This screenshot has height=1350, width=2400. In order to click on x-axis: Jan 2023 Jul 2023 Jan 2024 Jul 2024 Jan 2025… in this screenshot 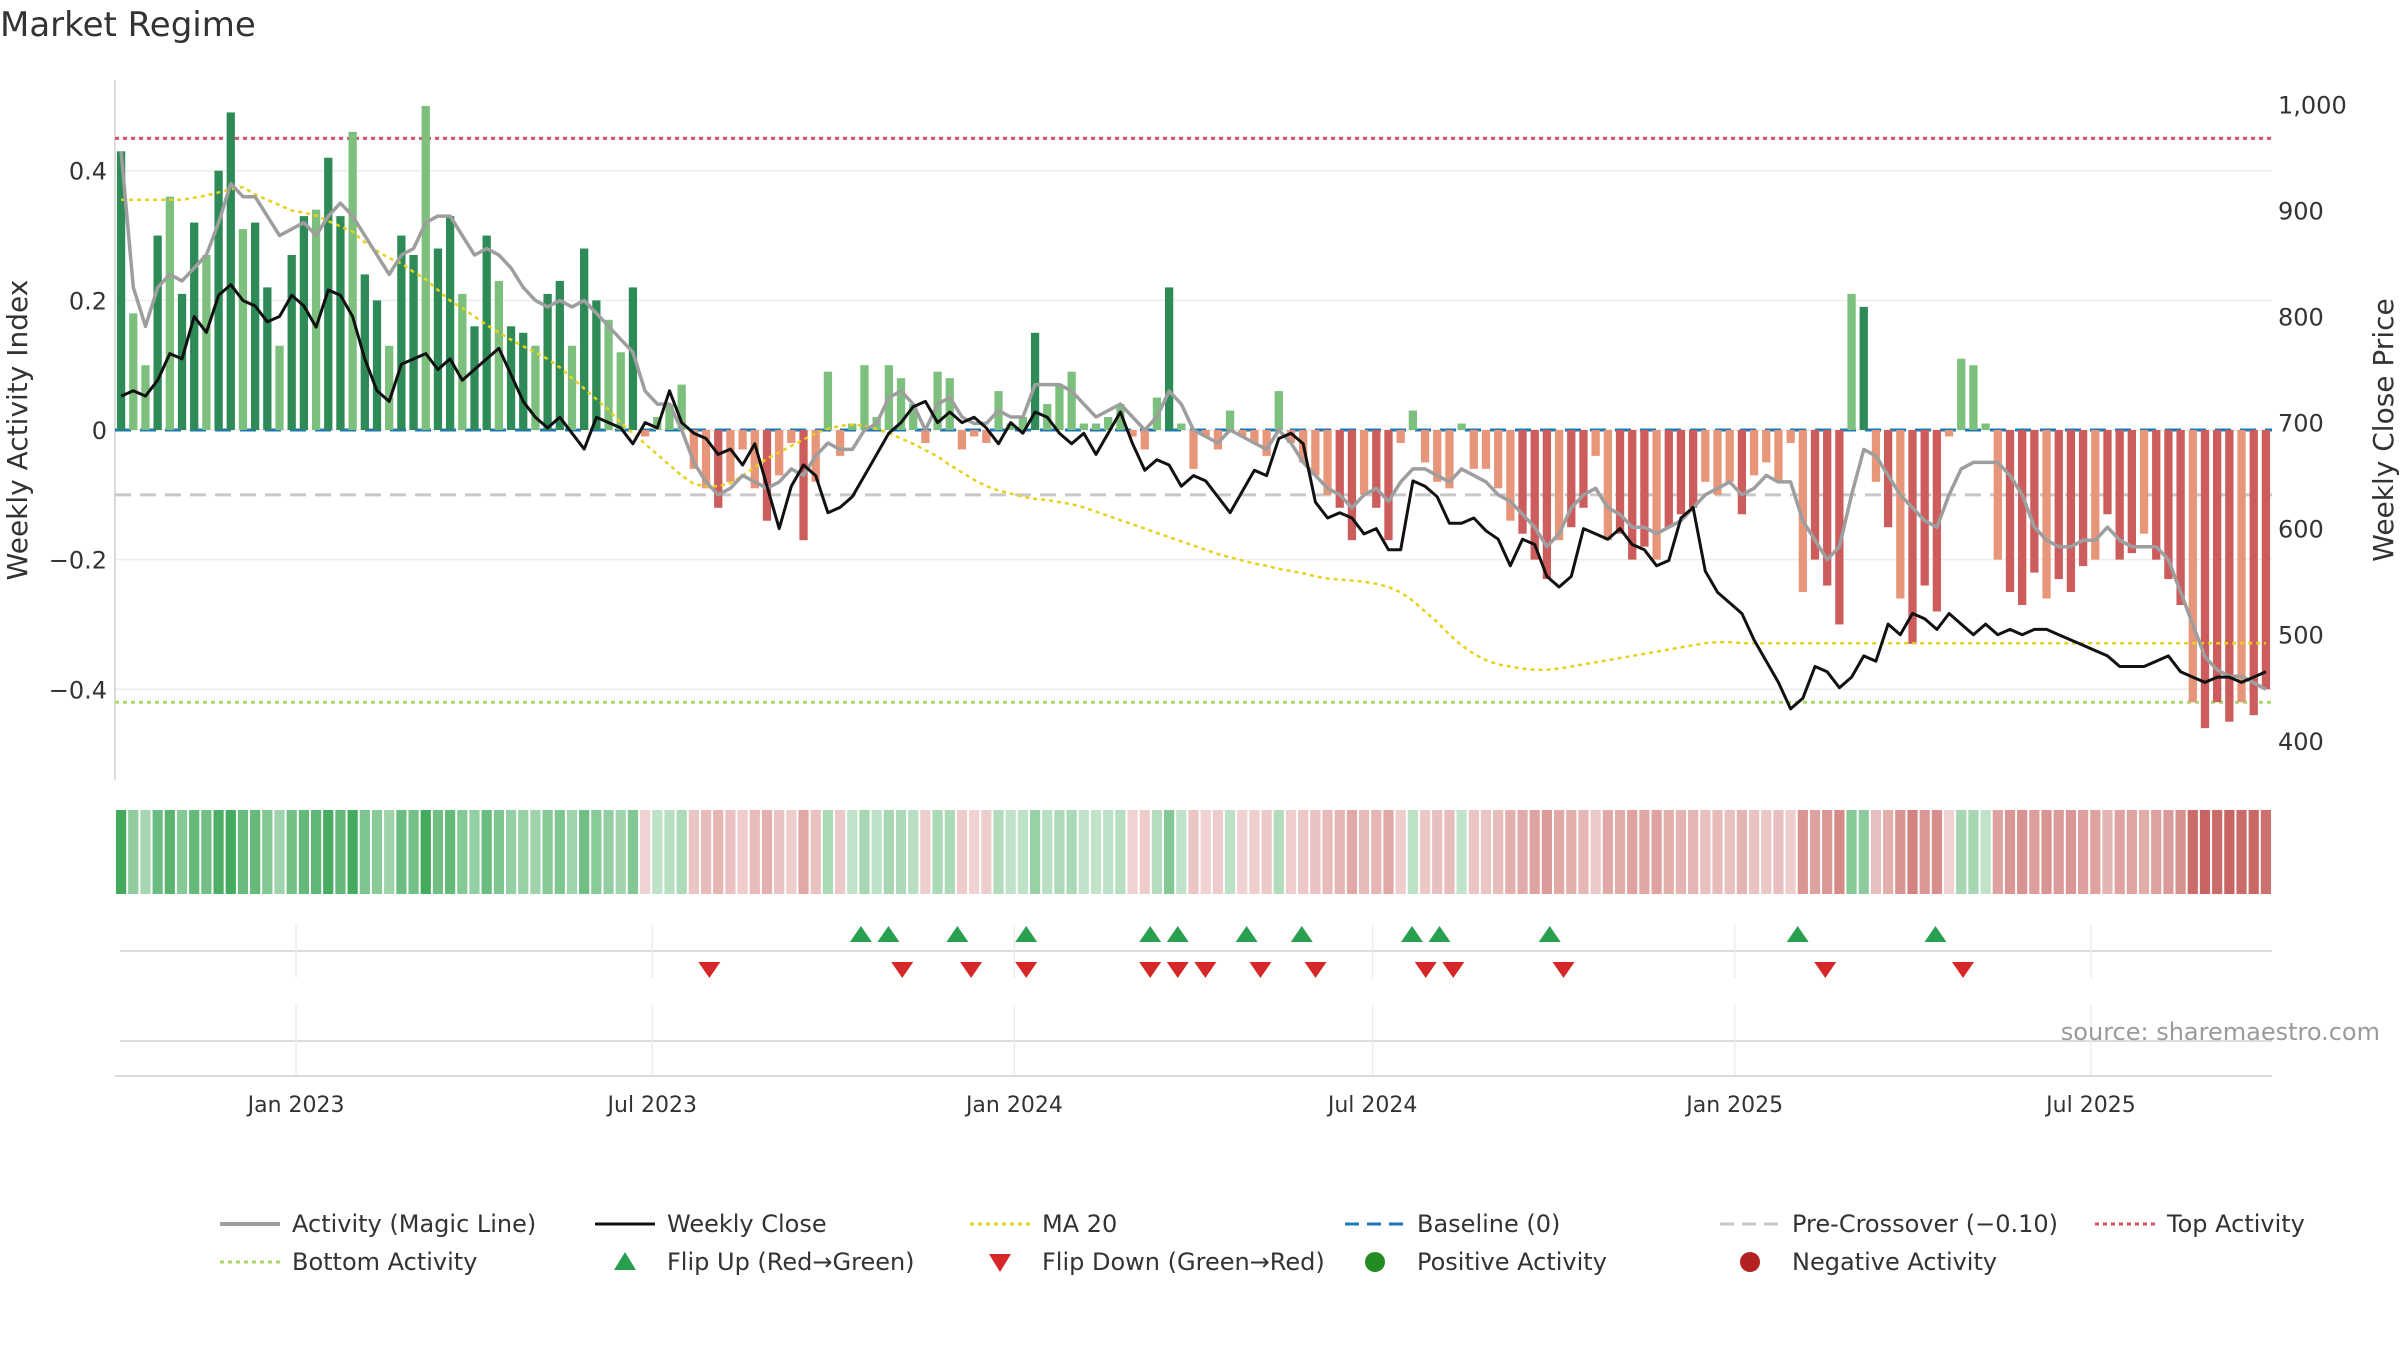, I will do `click(1193, 1021)`.